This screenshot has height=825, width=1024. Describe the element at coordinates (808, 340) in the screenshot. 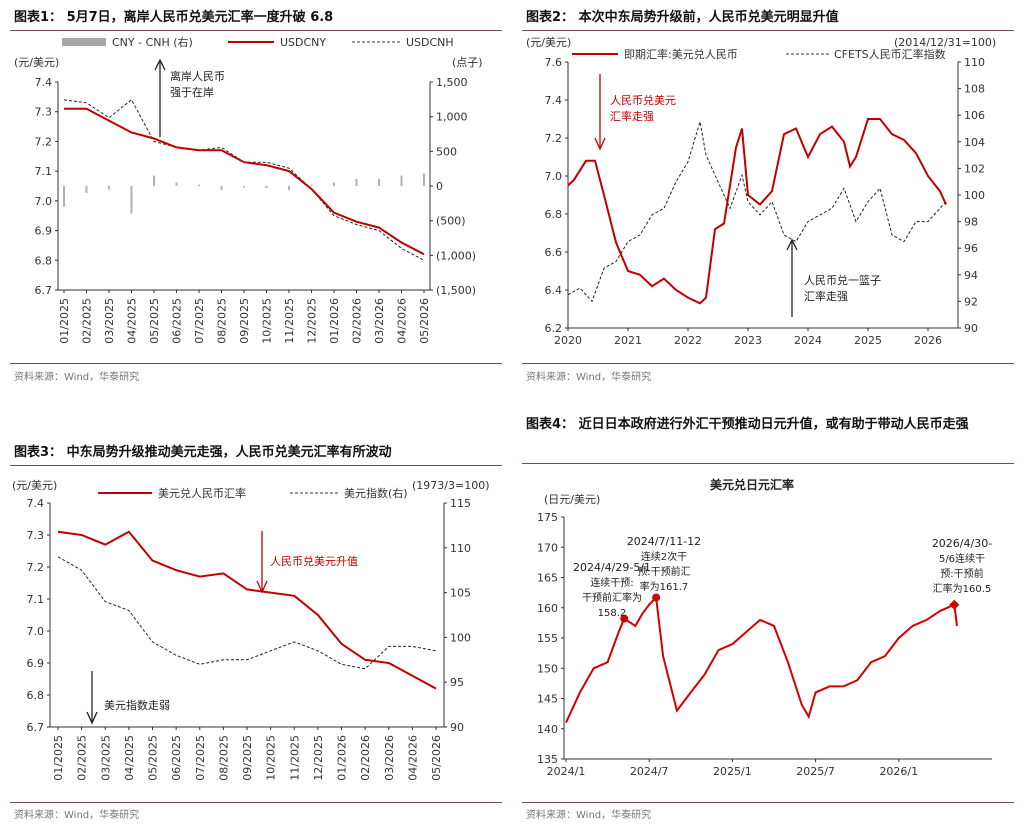

I see `x-tick-label: 2024` at that location.